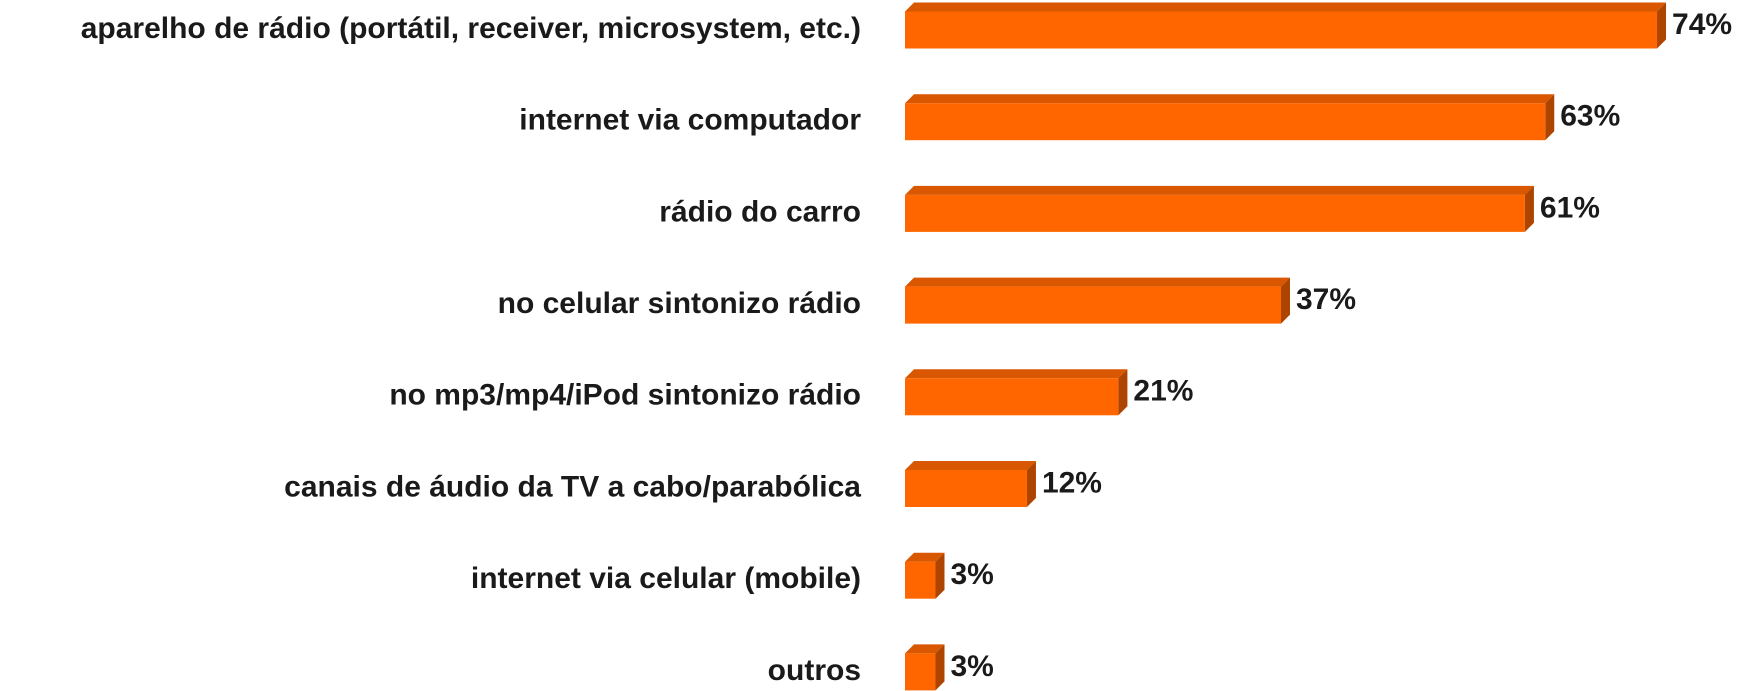  Describe the element at coordinates (625, 395) in the screenshot. I see `category-label: no mp3/mp4/iPod sintonizo rádio` at that location.